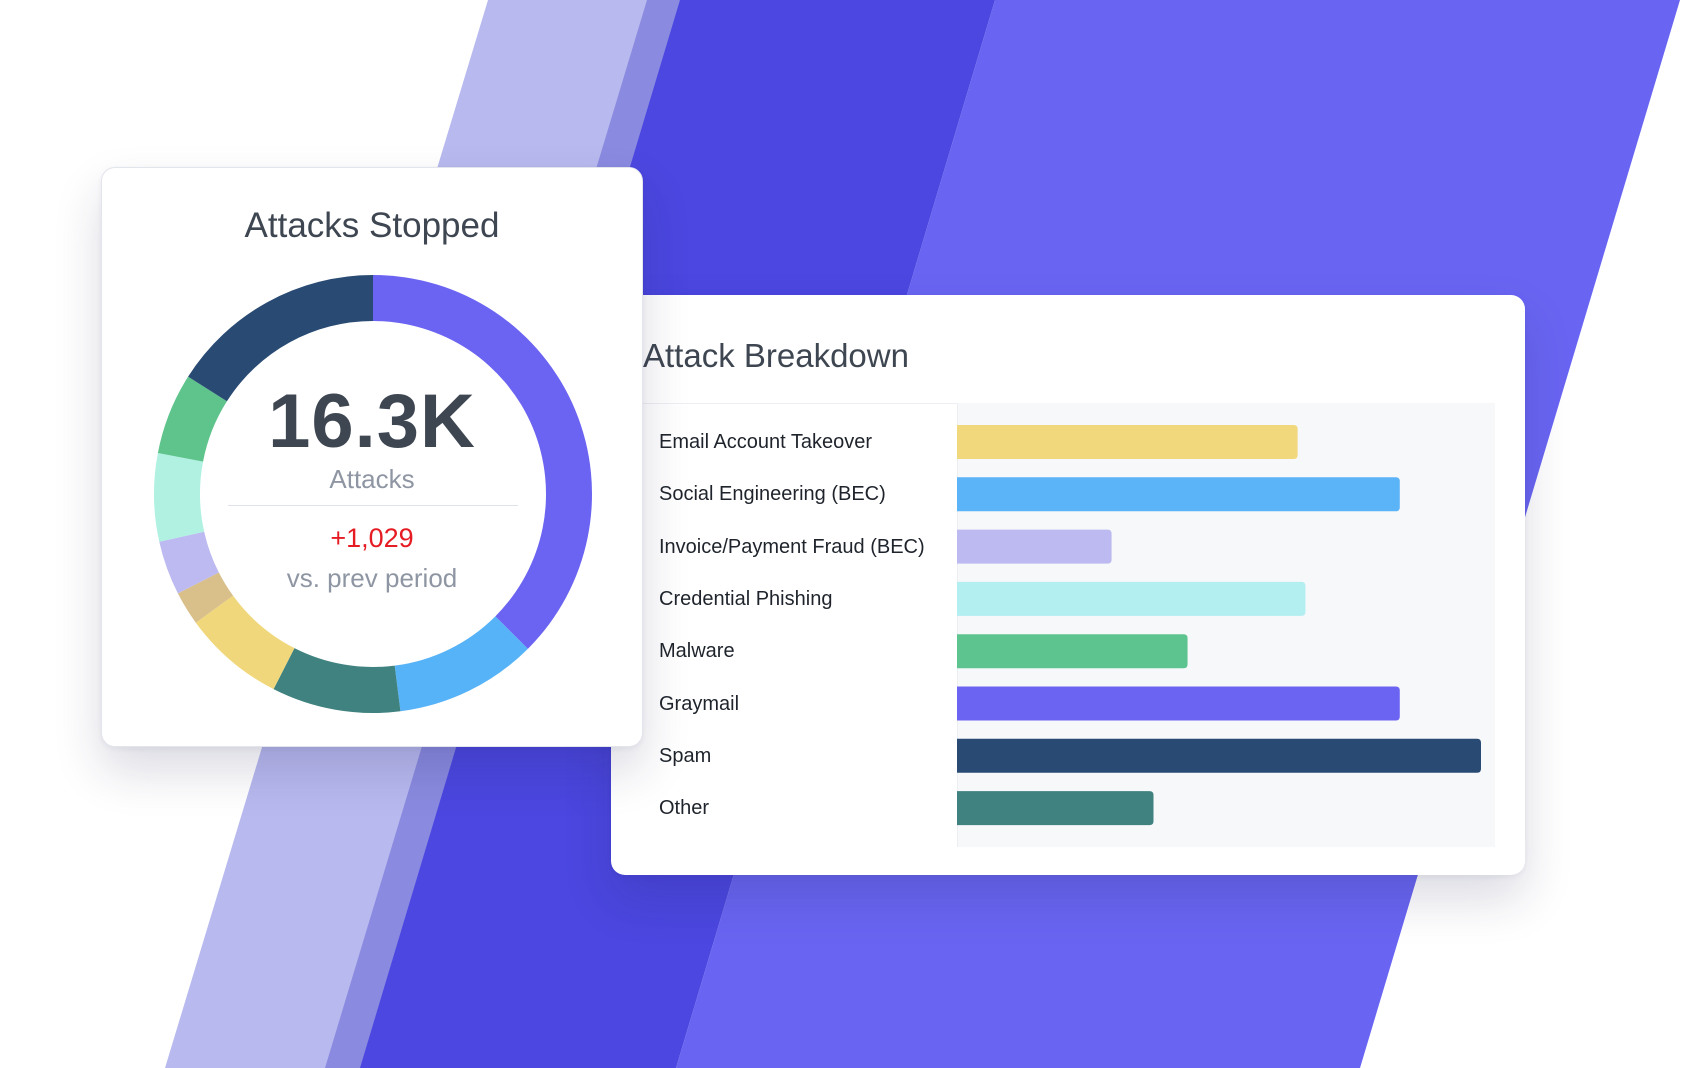 This screenshot has width=1702, height=1068. I want to click on attacks-stopped-title: Attacks Stopped, so click(372, 225).